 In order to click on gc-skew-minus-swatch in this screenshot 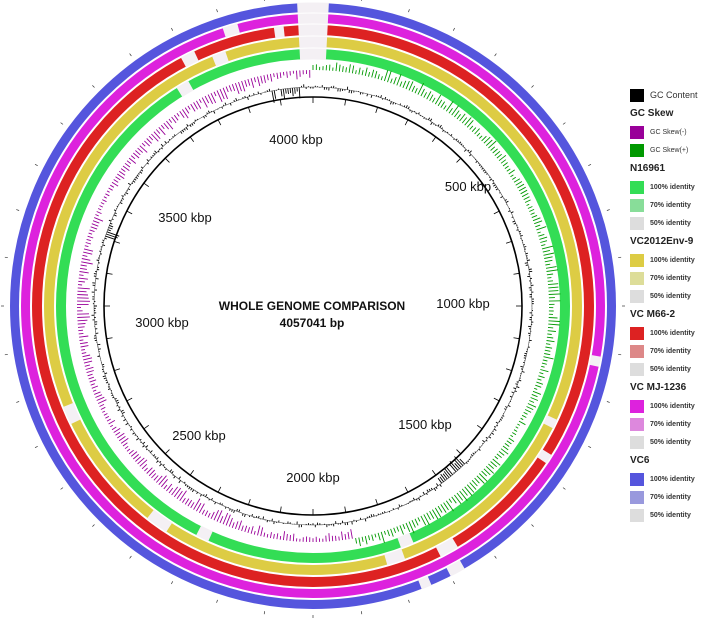, I will do `click(637, 132)`.